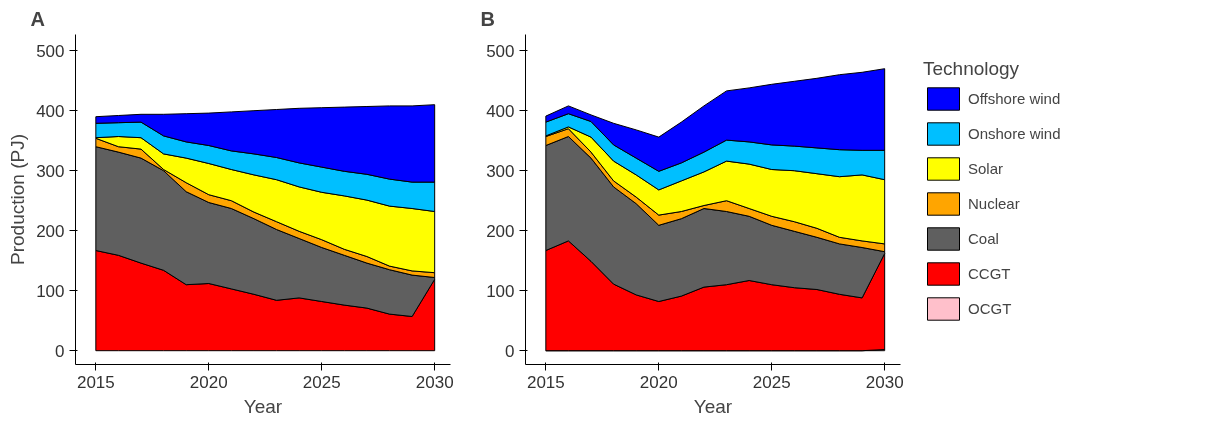 This screenshot has width=1208, height=444. I want to click on legend-label: Solar, so click(986, 168).